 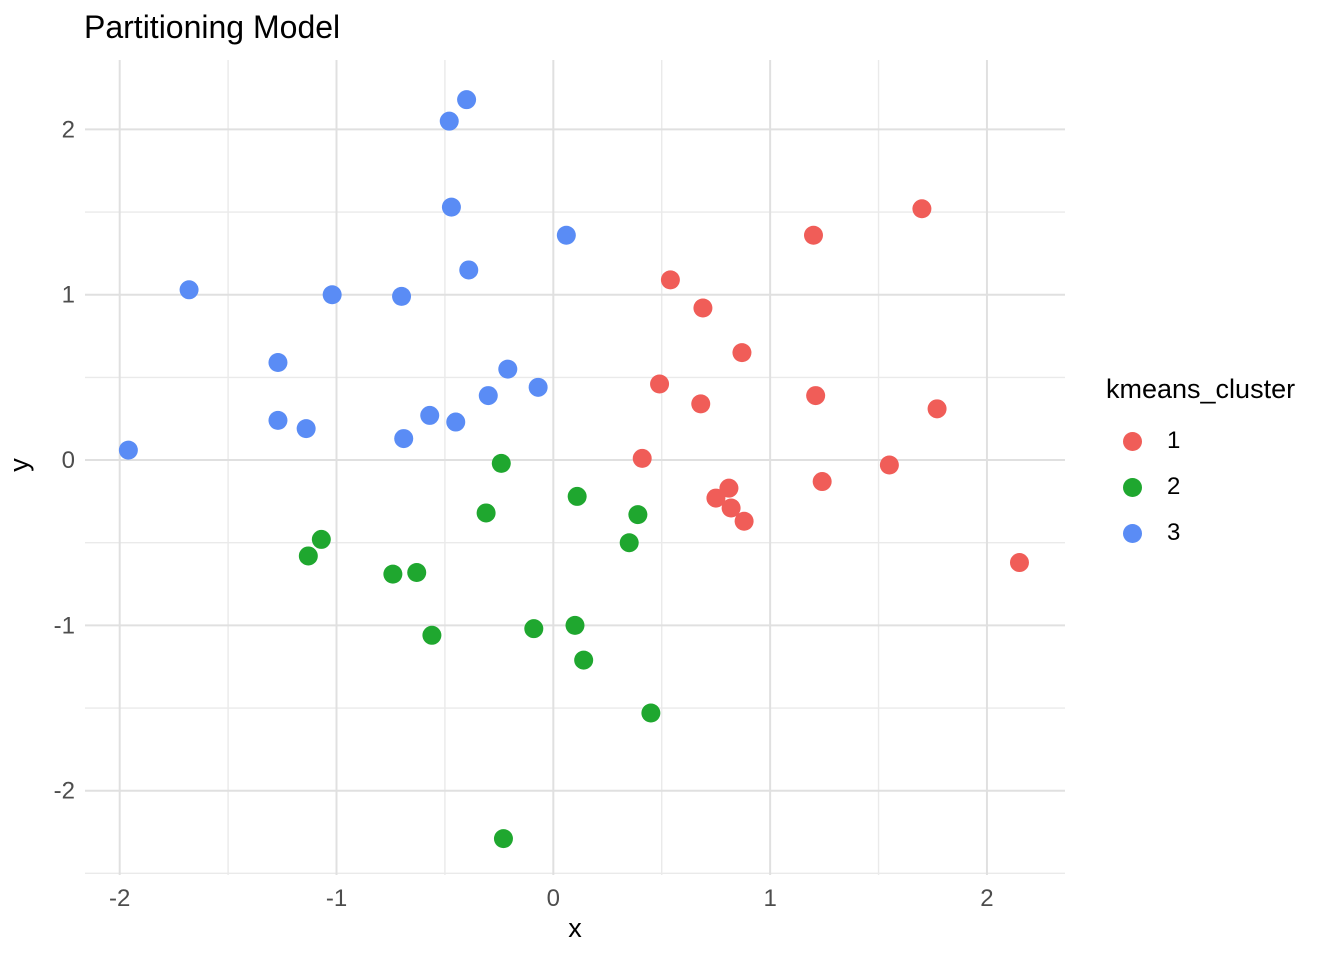 What do you see at coordinates (769, 898) in the screenshot?
I see `x-tick-label: 1` at bounding box center [769, 898].